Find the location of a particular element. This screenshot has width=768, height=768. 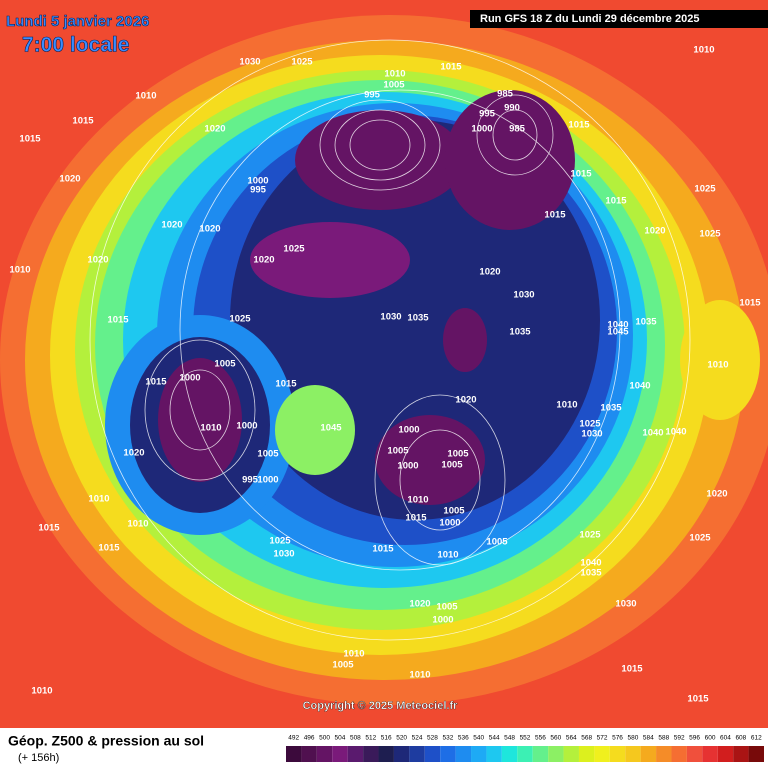

footer-lead: (+ 156h) is located at coordinates (38, 758).